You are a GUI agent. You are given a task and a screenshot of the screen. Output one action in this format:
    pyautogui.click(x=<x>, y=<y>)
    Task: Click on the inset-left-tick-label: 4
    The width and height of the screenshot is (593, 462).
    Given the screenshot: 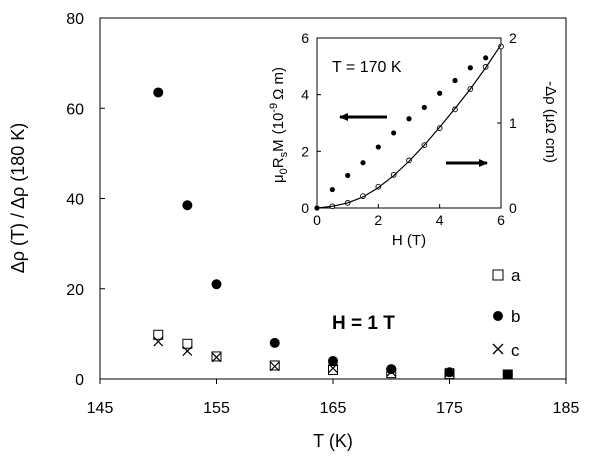 What is the action you would take?
    pyautogui.click(x=305, y=95)
    